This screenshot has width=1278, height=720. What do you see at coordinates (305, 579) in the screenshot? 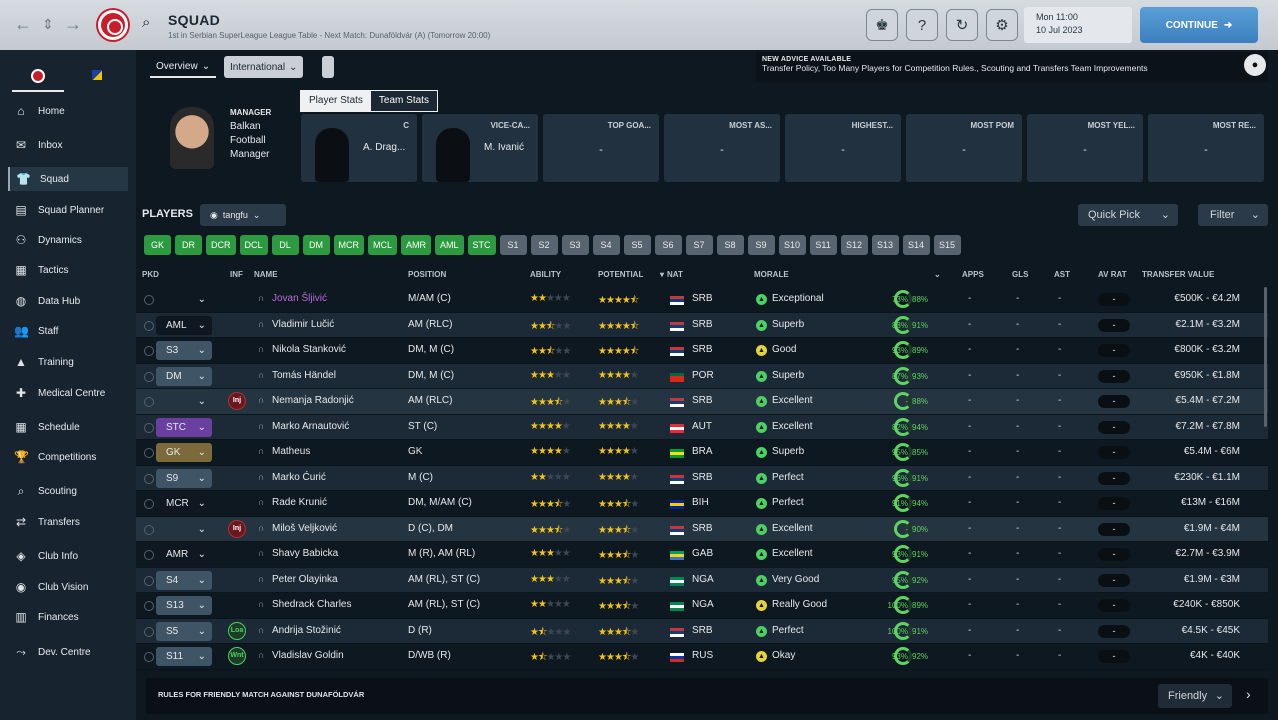
I see `player-name: Peter Olayinka` at bounding box center [305, 579].